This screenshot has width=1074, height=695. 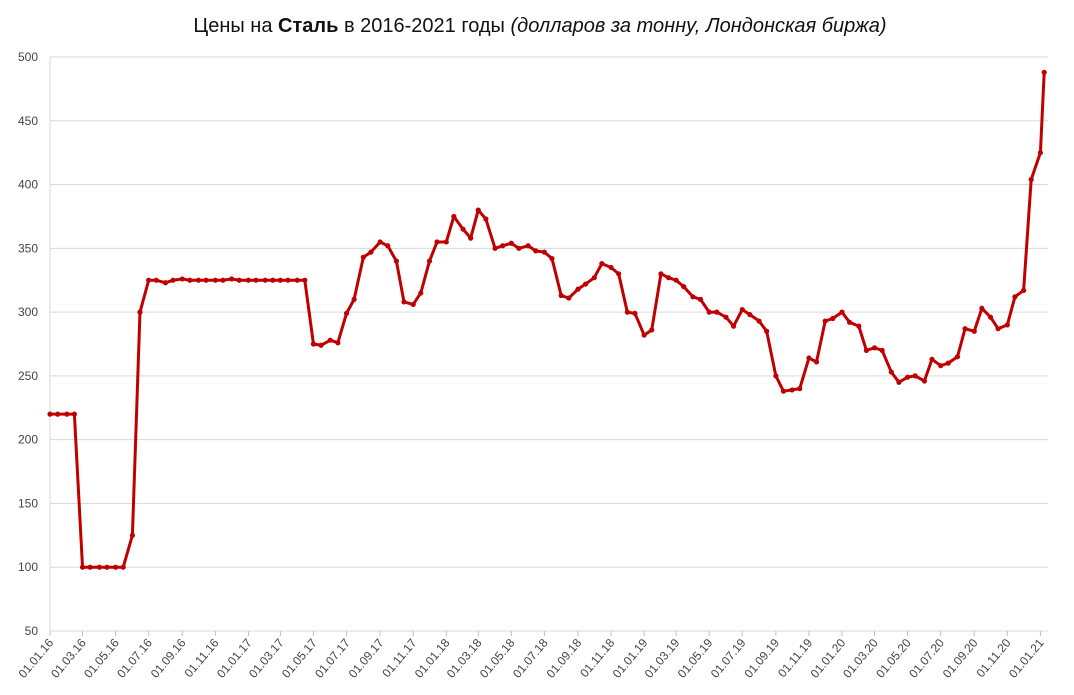 What do you see at coordinates (168, 658) in the screenshot?
I see `x-tick-label: 01.09.16` at bounding box center [168, 658].